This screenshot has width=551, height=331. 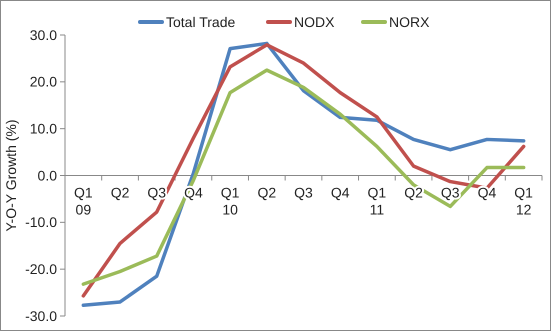 I want to click on x-tick-label: Q1 11, so click(x=377, y=201).